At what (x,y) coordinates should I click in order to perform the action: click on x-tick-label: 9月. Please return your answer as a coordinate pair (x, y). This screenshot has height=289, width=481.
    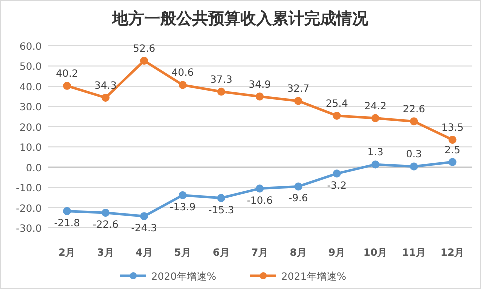
    Looking at the image, I should click on (337, 253).